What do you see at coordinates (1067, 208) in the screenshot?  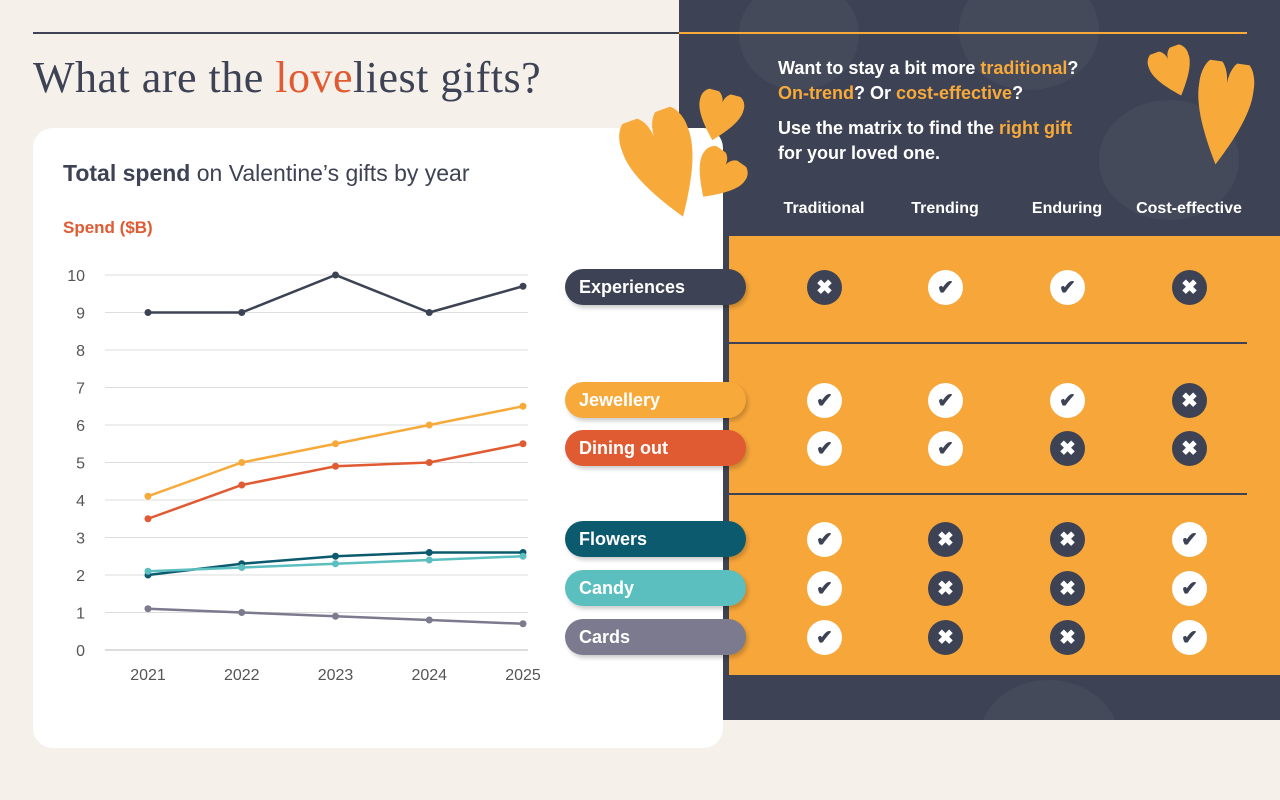 I see `column-header-enduring: Enduring` at bounding box center [1067, 208].